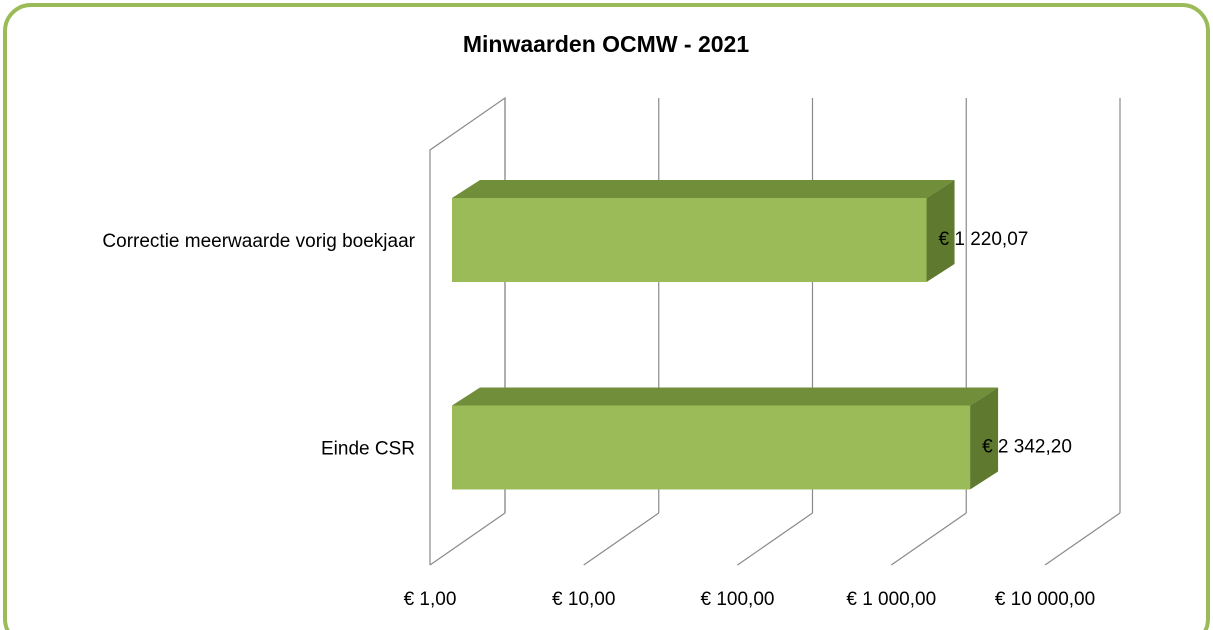 Image resolution: width=1213 pixels, height=630 pixels. I want to click on x-tick-label: € 1,00, so click(430, 599).